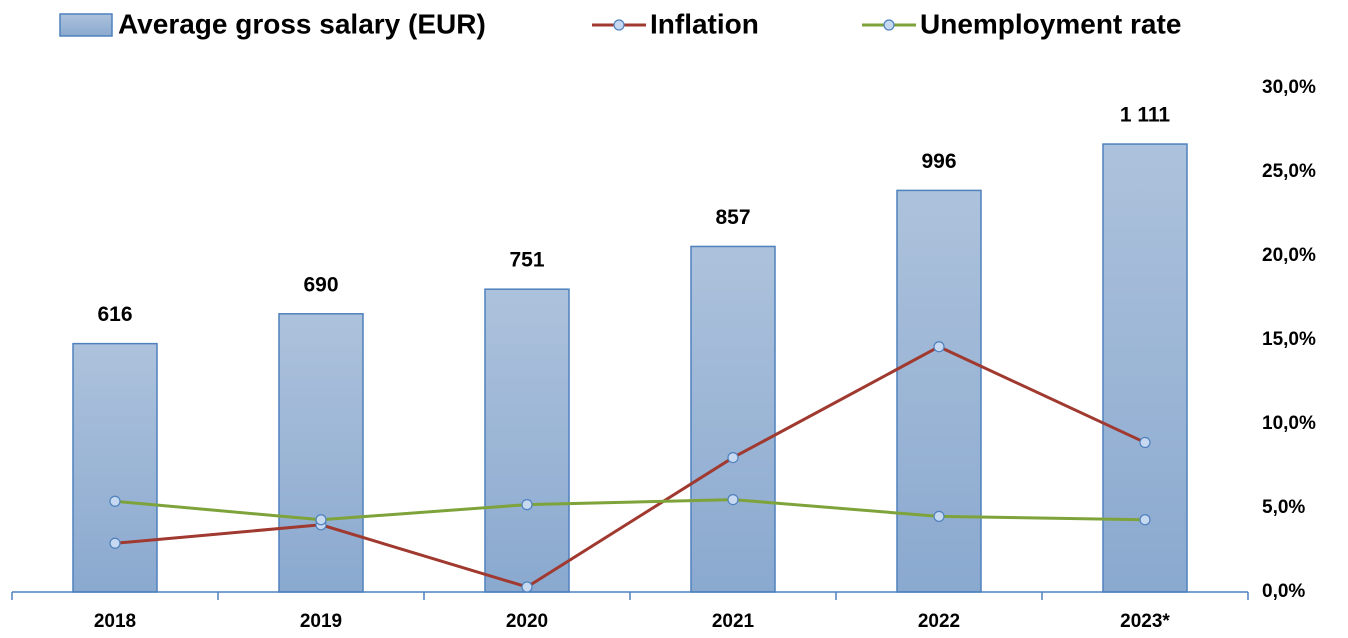  What do you see at coordinates (704, 23) in the screenshot?
I see `legend-label: Inflation` at bounding box center [704, 23].